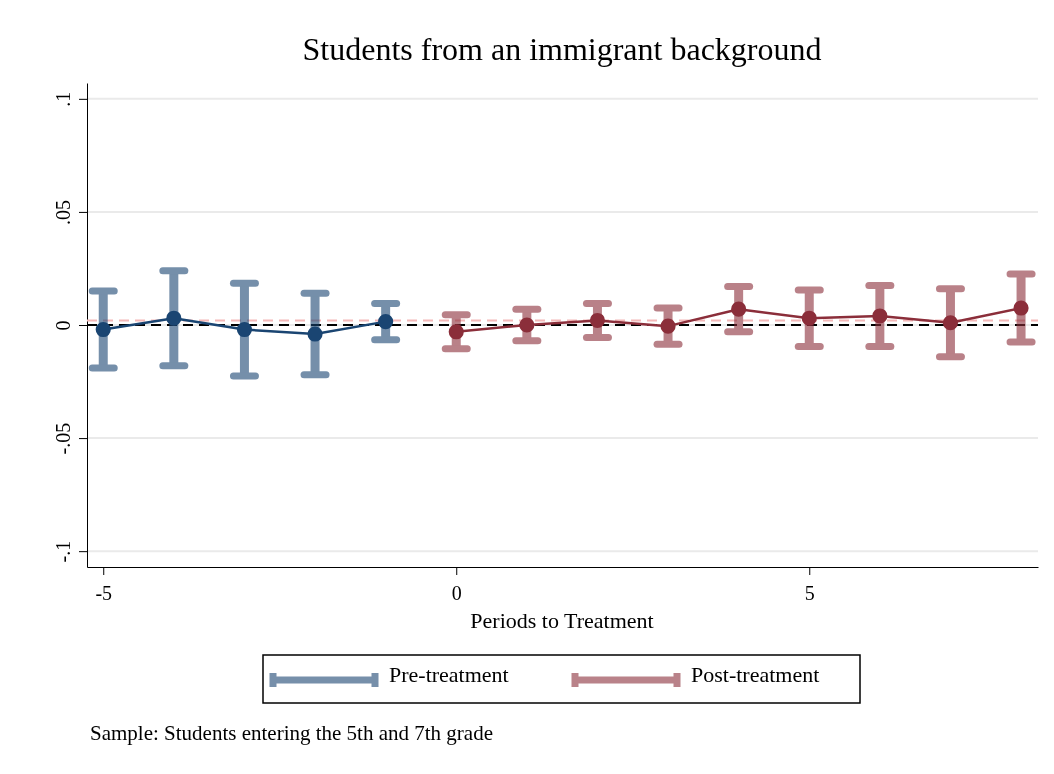 The width and height of the screenshot is (1054, 774). What do you see at coordinates (456, 593) in the screenshot?
I see `x-tick-label: 0` at bounding box center [456, 593].